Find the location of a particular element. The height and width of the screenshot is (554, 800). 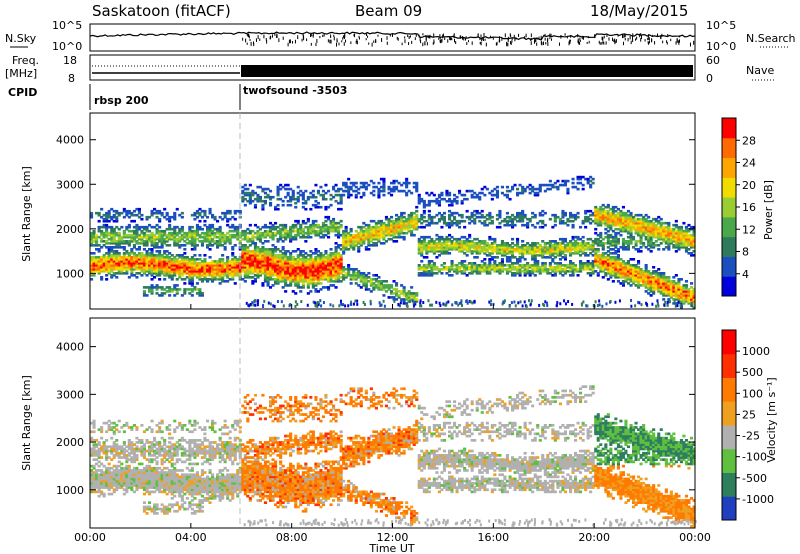

freq-panel: Freq. [MHz] 18 8 60 0 Nave is located at coordinates (390, 69).